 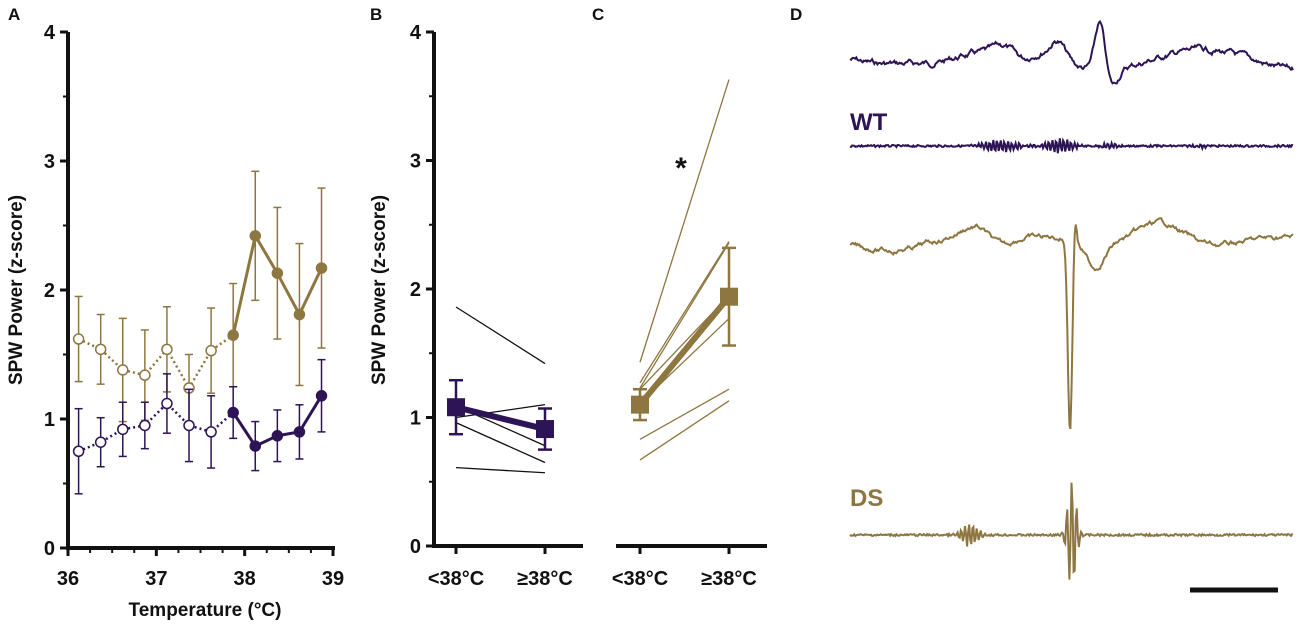 I want to click on panel-b-y-tick-label: 3, so click(x=415, y=162).